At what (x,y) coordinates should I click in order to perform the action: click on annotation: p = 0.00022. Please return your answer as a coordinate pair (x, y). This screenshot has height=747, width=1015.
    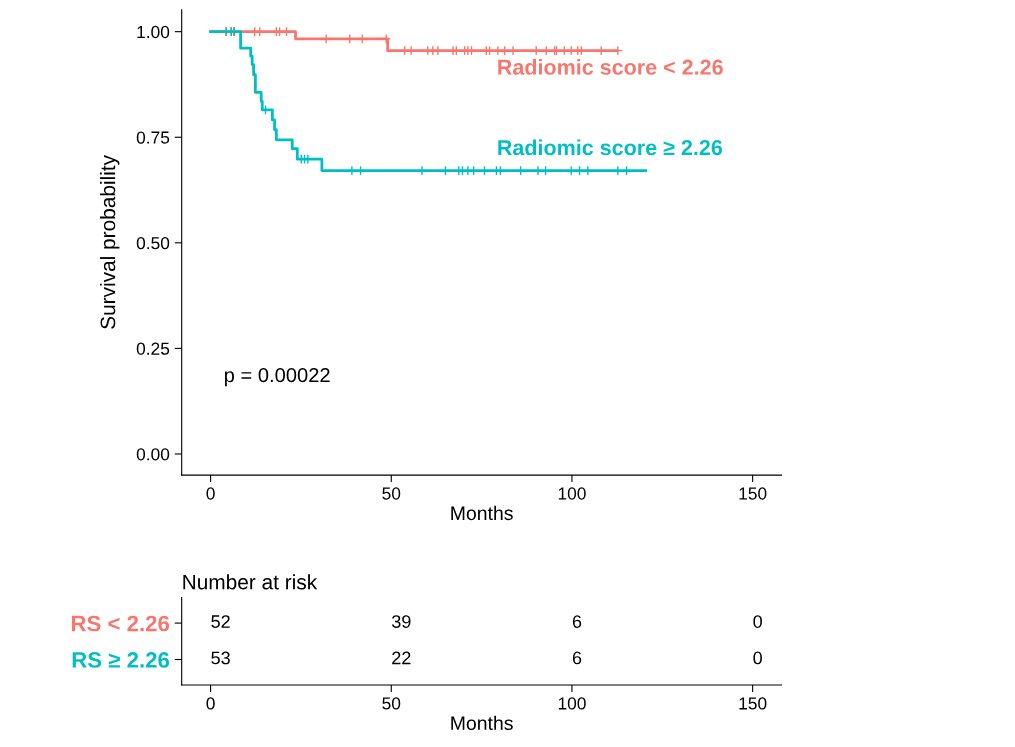
    Looking at the image, I should click on (277, 377).